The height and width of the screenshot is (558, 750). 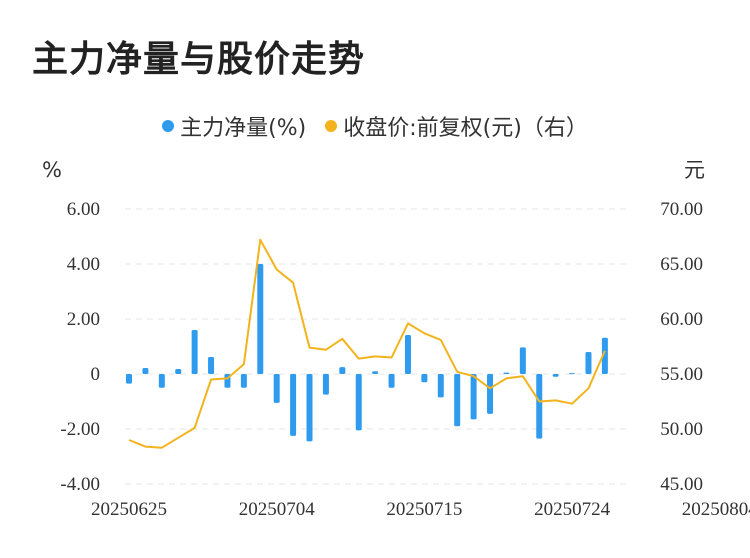 I want to click on legend: 主力净量(%) 收盘价:前复权(元)（右）, so click(x=375, y=126).